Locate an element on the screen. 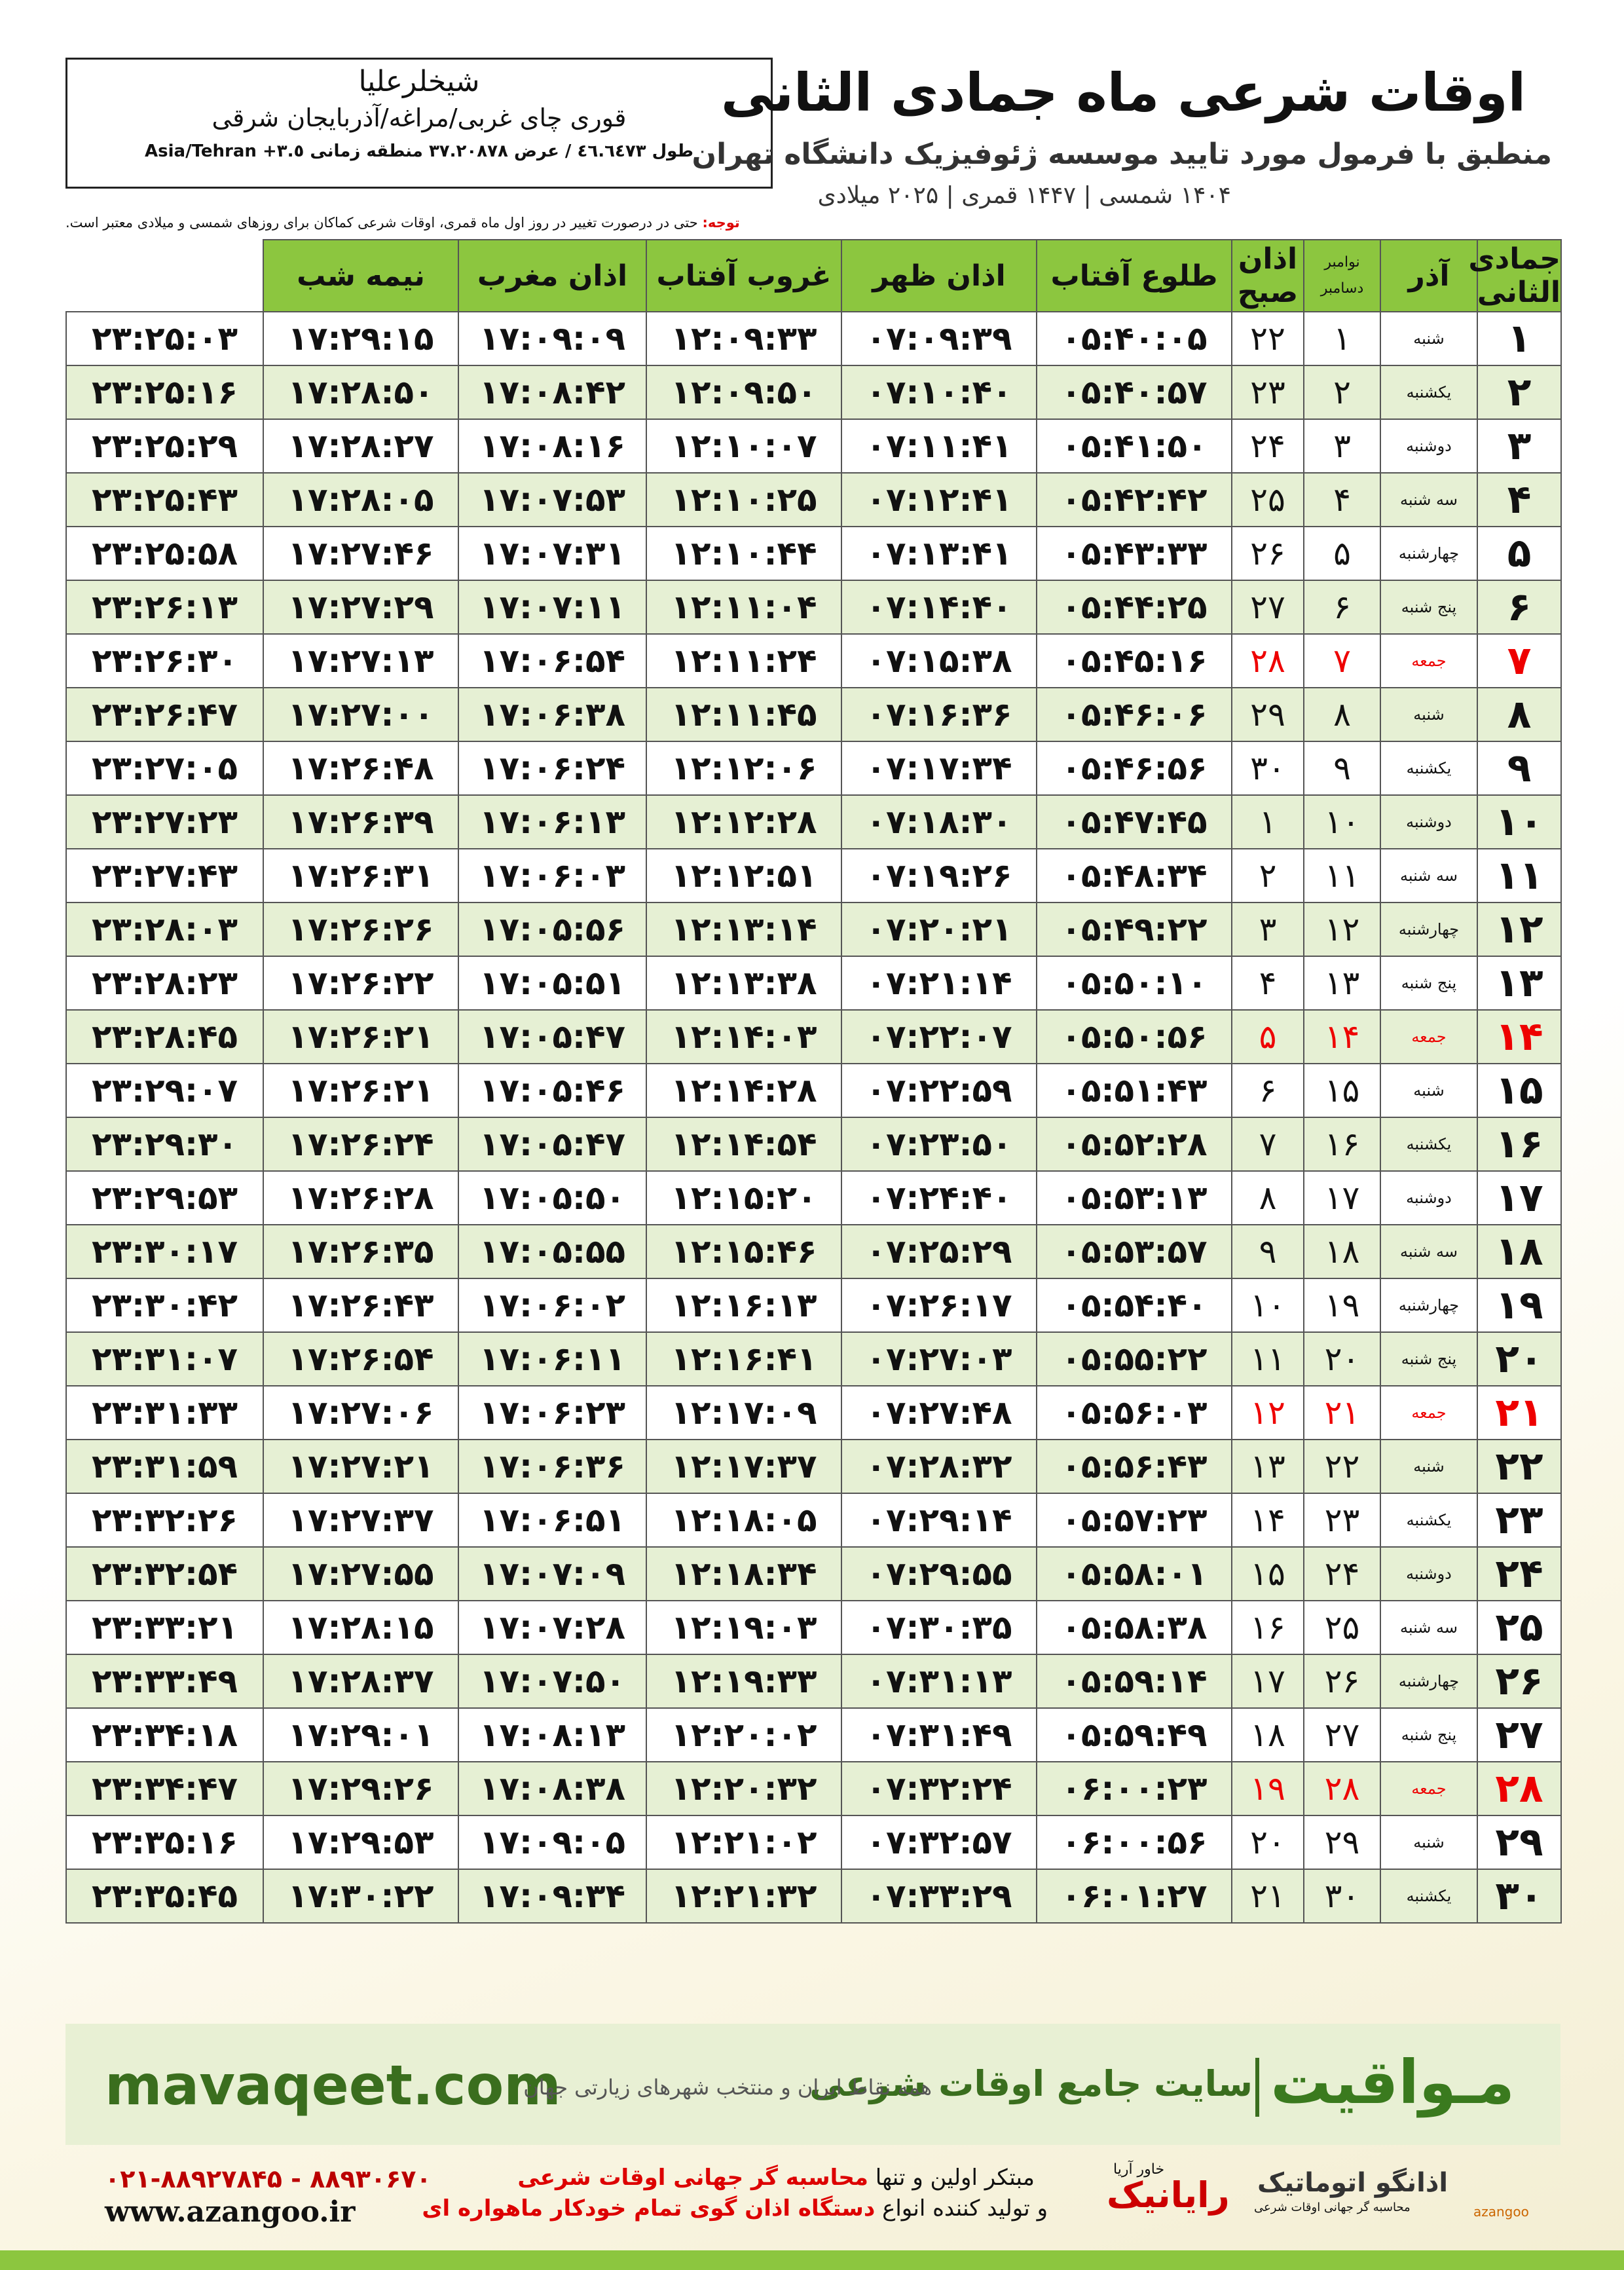  banner-url: mavaqeet.com is located at coordinates (333, 2085).